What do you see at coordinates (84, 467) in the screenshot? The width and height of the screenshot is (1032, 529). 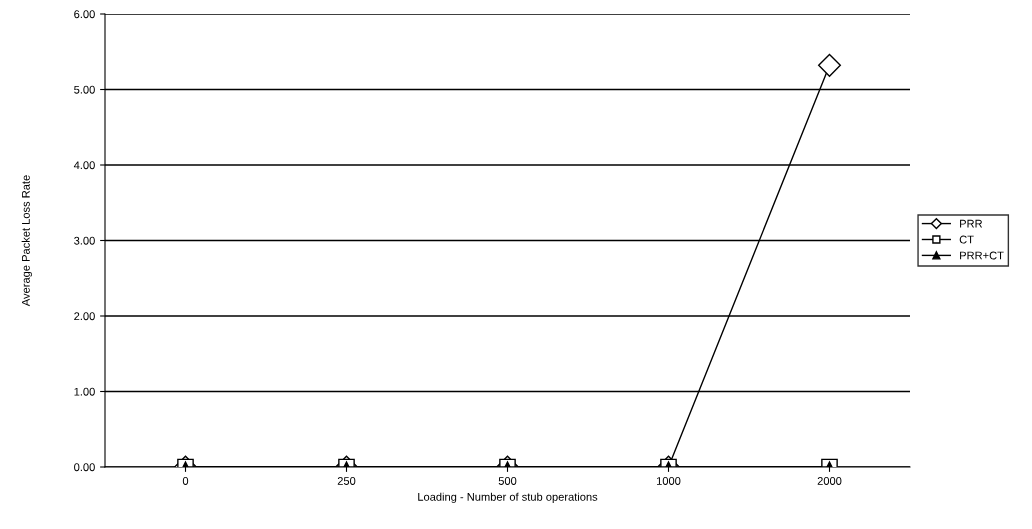 I see `y-tick-label: 0.00` at bounding box center [84, 467].